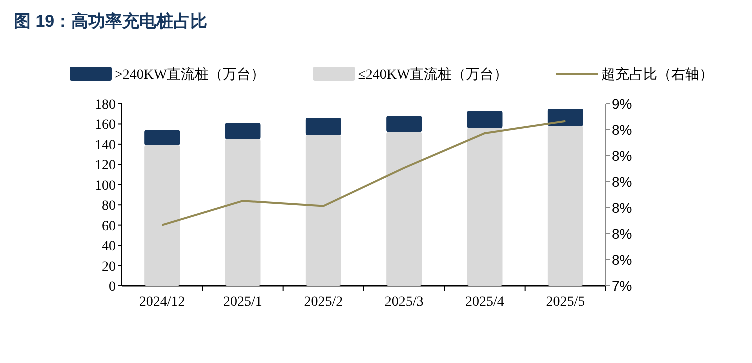 The image size is (752, 363). What do you see at coordinates (112, 287) in the screenshot?
I see `y-tick-label: 0` at bounding box center [112, 287].